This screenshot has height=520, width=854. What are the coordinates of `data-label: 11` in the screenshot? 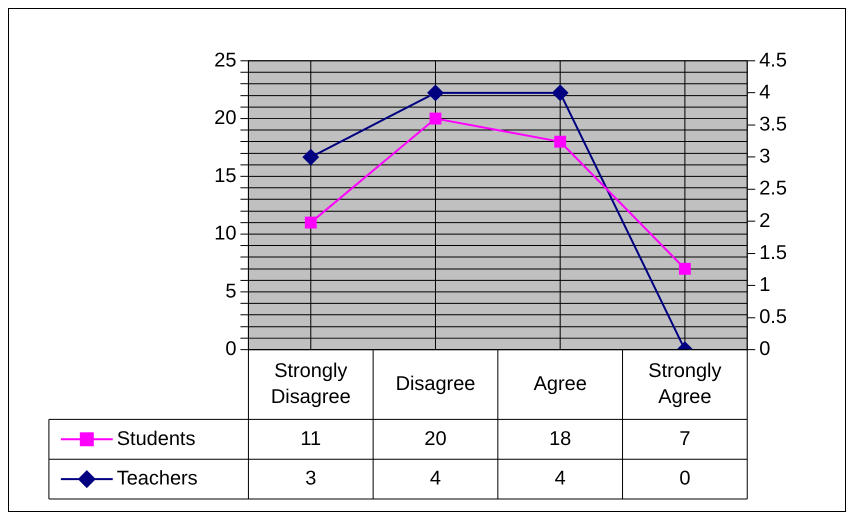 It's located at (311, 439).